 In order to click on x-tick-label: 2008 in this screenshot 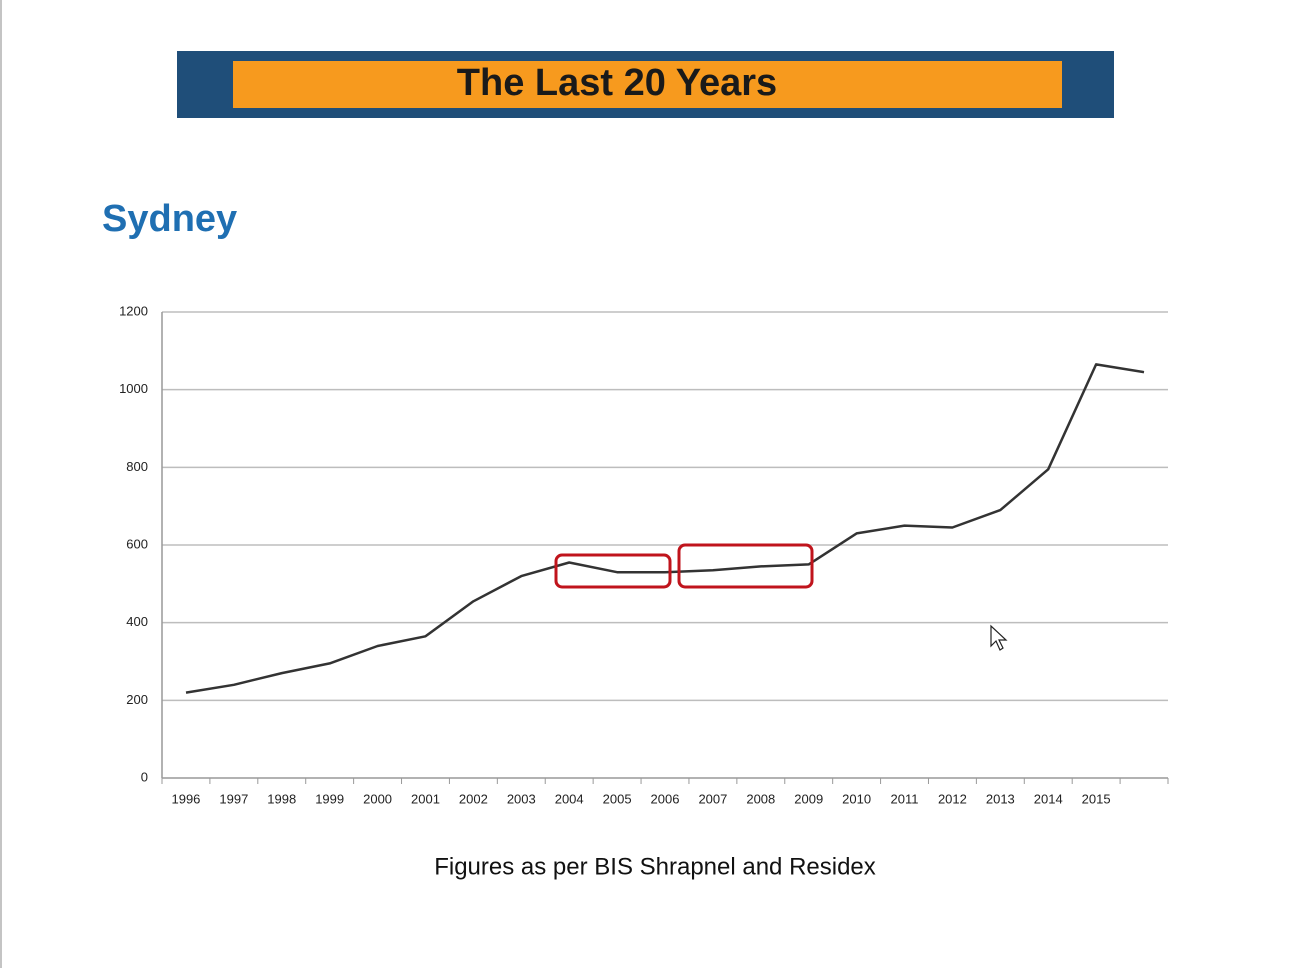, I will do `click(760, 798)`.